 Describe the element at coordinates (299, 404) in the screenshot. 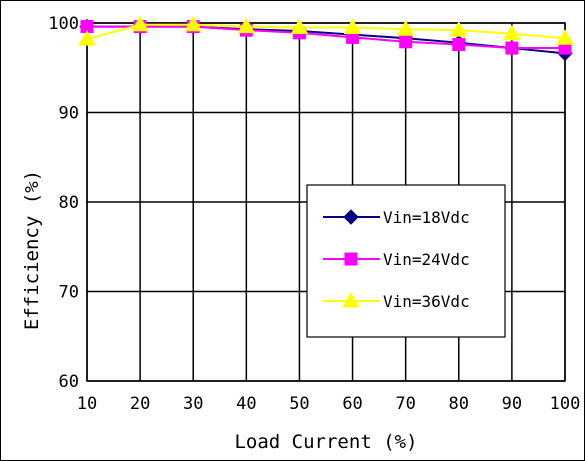

I see `x-tick-label: 50` at that location.